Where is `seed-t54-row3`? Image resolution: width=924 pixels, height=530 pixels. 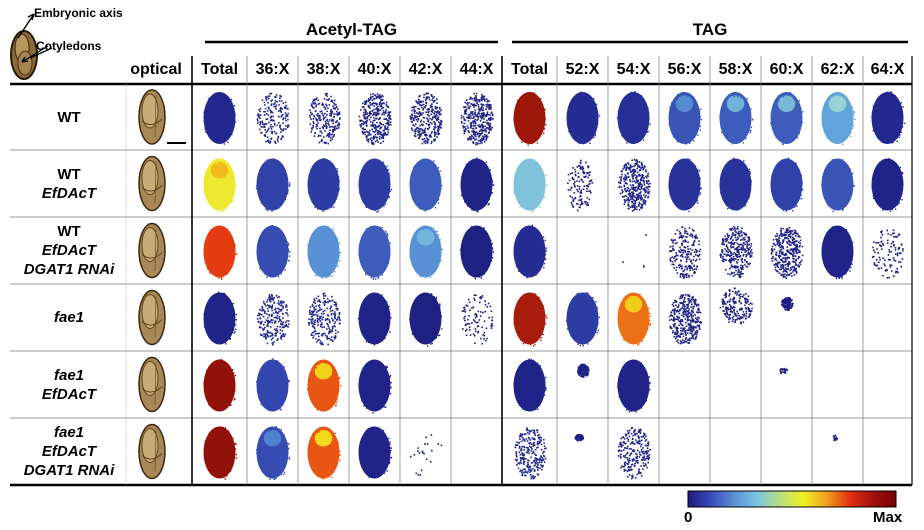
seed-t54-row3 is located at coordinates (634, 251).